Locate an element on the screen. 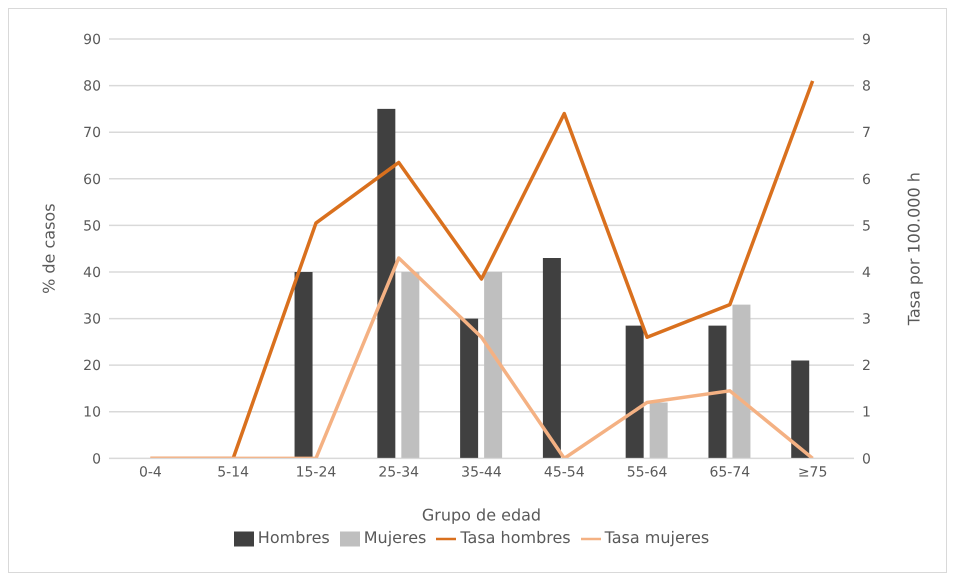 This screenshot has height=581, width=955. y-tick-label: 60 is located at coordinates (92, 180).